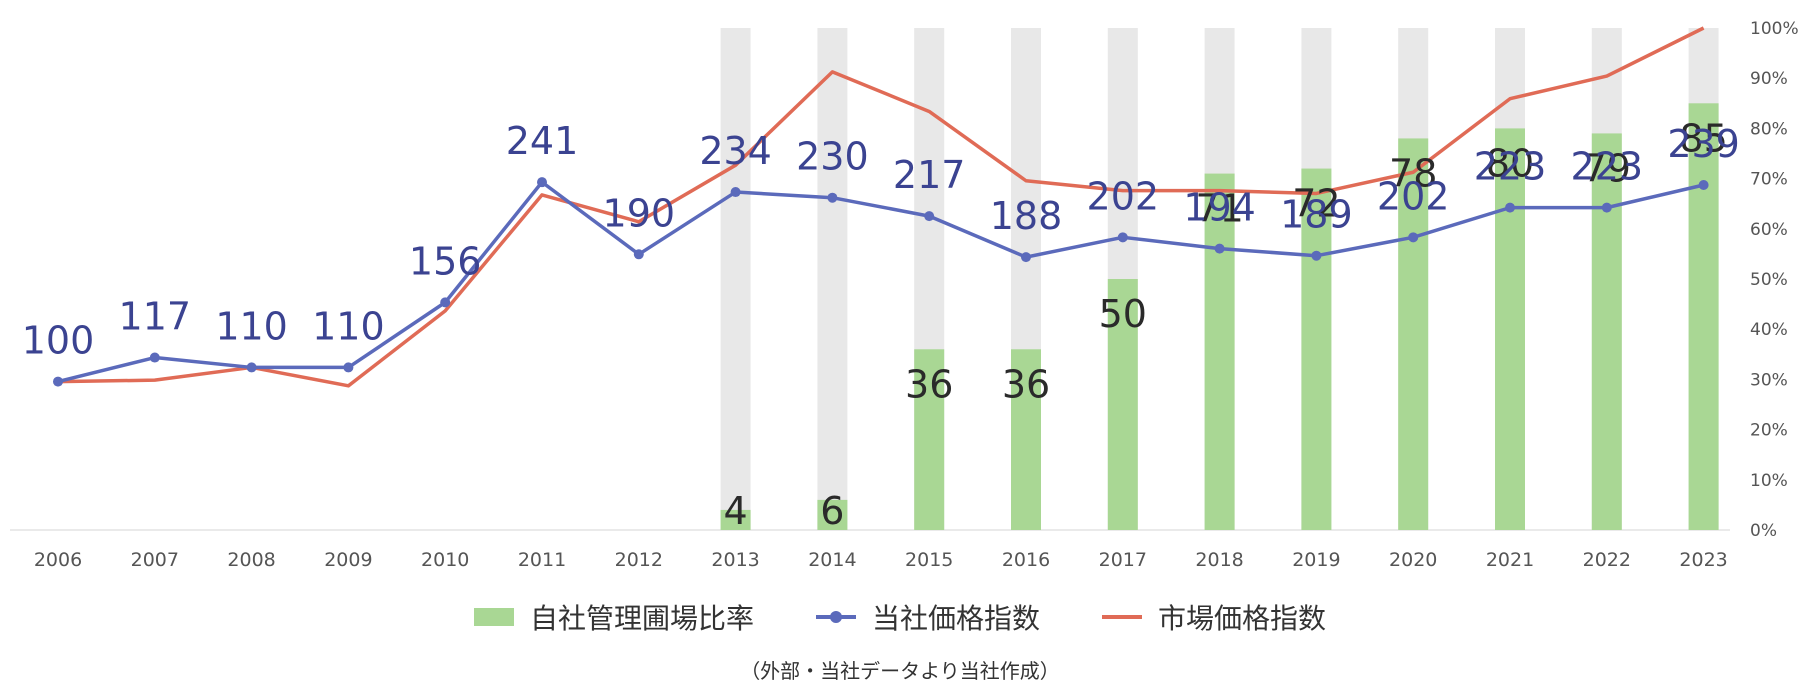 Image resolution: width=1800 pixels, height=700 pixels. I want to click on company-index-point-2009, so click(348, 367).